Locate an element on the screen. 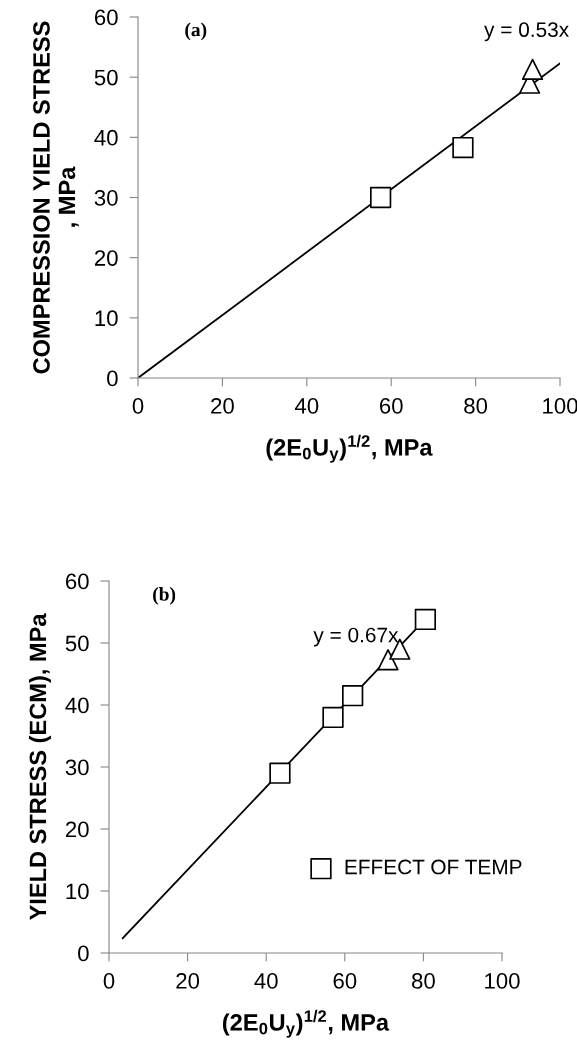  legend-label: EFFECT OF TEMP is located at coordinates (433, 867).